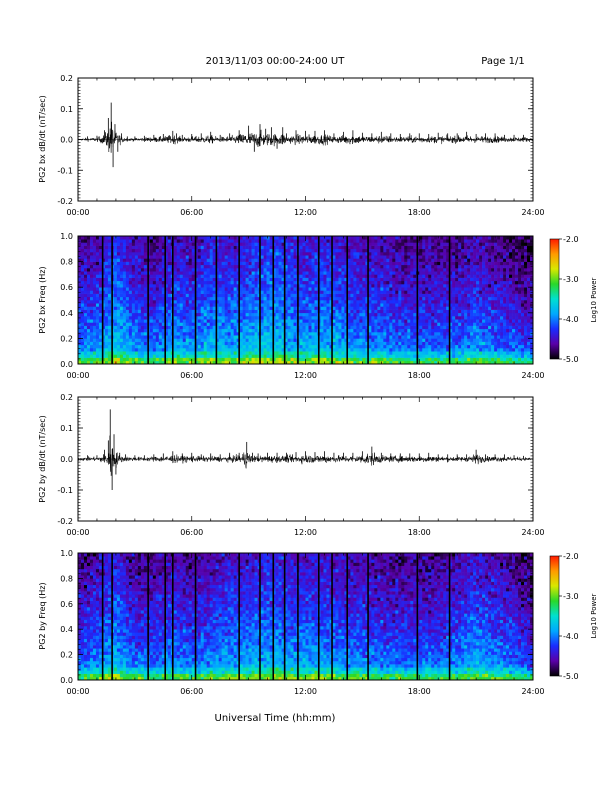 The height and width of the screenshot is (792, 612). I want to click on bx-dbdt-xtick-label: 18:00, so click(419, 212).